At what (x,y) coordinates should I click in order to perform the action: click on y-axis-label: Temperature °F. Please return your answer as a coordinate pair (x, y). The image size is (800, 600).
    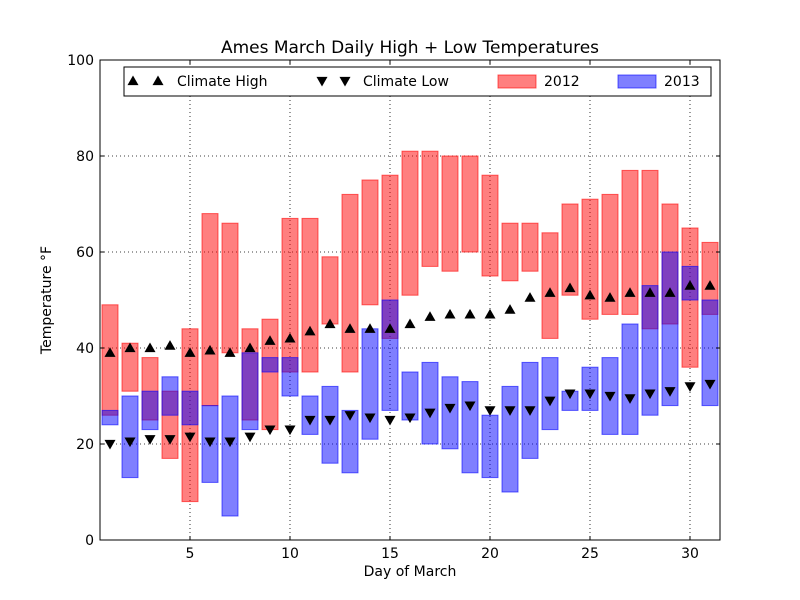
    Looking at the image, I should click on (47, 300).